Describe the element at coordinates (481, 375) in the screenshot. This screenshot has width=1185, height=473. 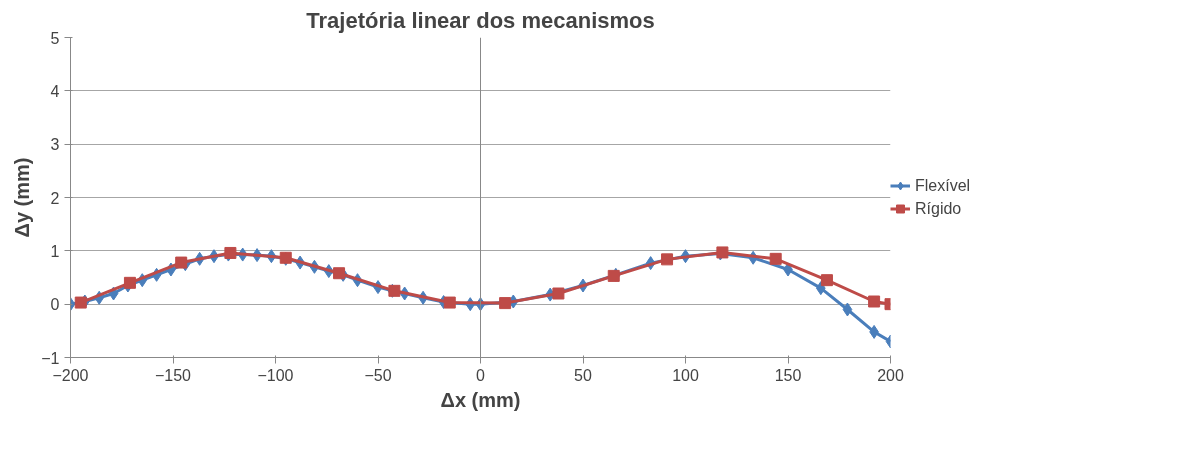
I see `x-tick-label: 0` at that location.